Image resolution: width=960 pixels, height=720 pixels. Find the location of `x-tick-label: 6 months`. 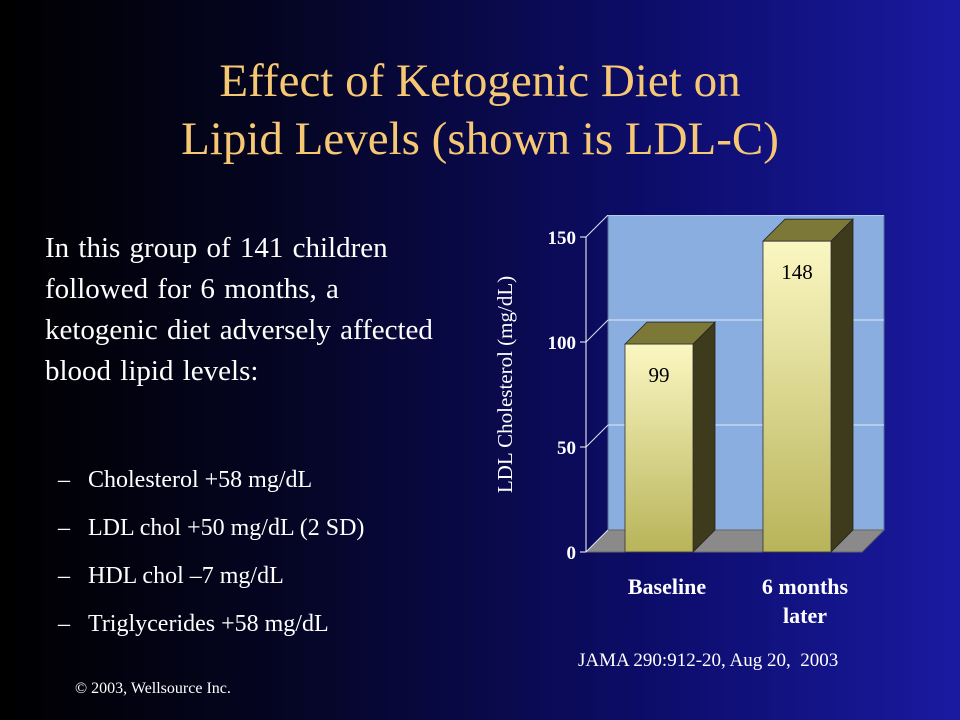

x-tick-label: 6 months is located at coordinates (805, 586).